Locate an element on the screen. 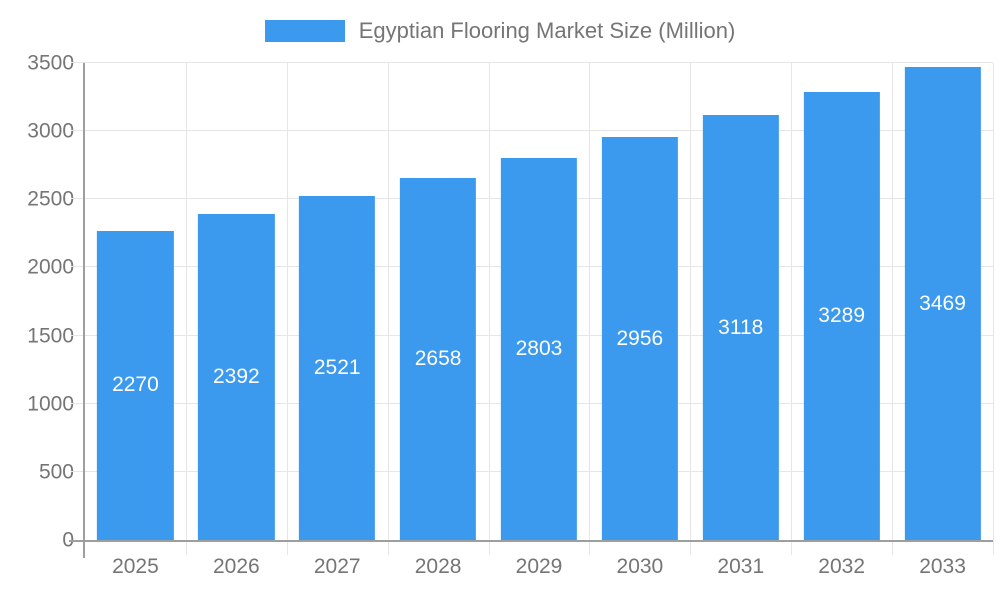  y-tick-label-500: 500 is located at coordinates (56, 472).